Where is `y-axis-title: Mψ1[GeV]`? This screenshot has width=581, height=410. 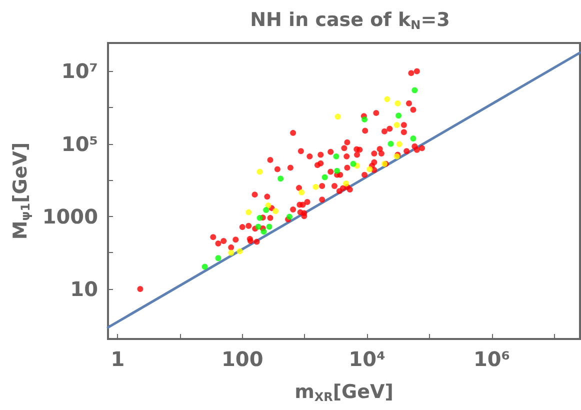
y-axis-title: Mψ1[GeV] is located at coordinates (20, 191).